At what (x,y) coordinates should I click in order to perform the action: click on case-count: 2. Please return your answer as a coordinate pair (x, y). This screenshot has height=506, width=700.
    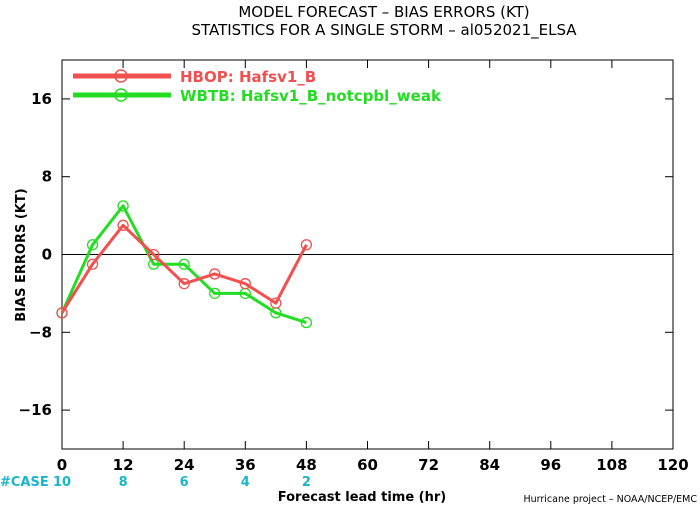
    Looking at the image, I should click on (306, 482).